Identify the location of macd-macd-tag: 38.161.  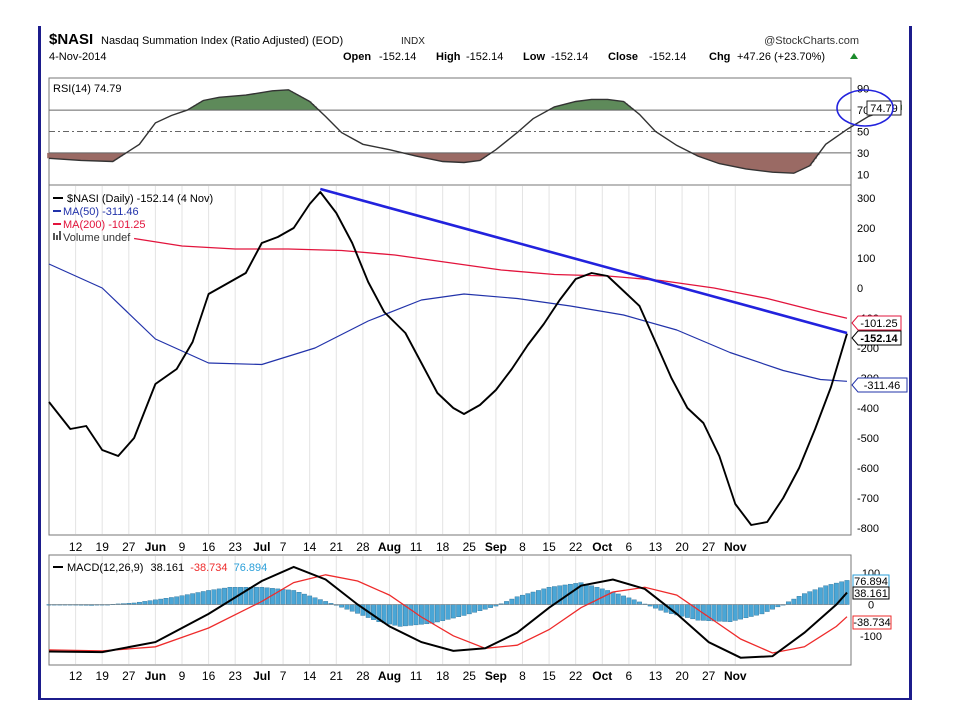
(871, 594).